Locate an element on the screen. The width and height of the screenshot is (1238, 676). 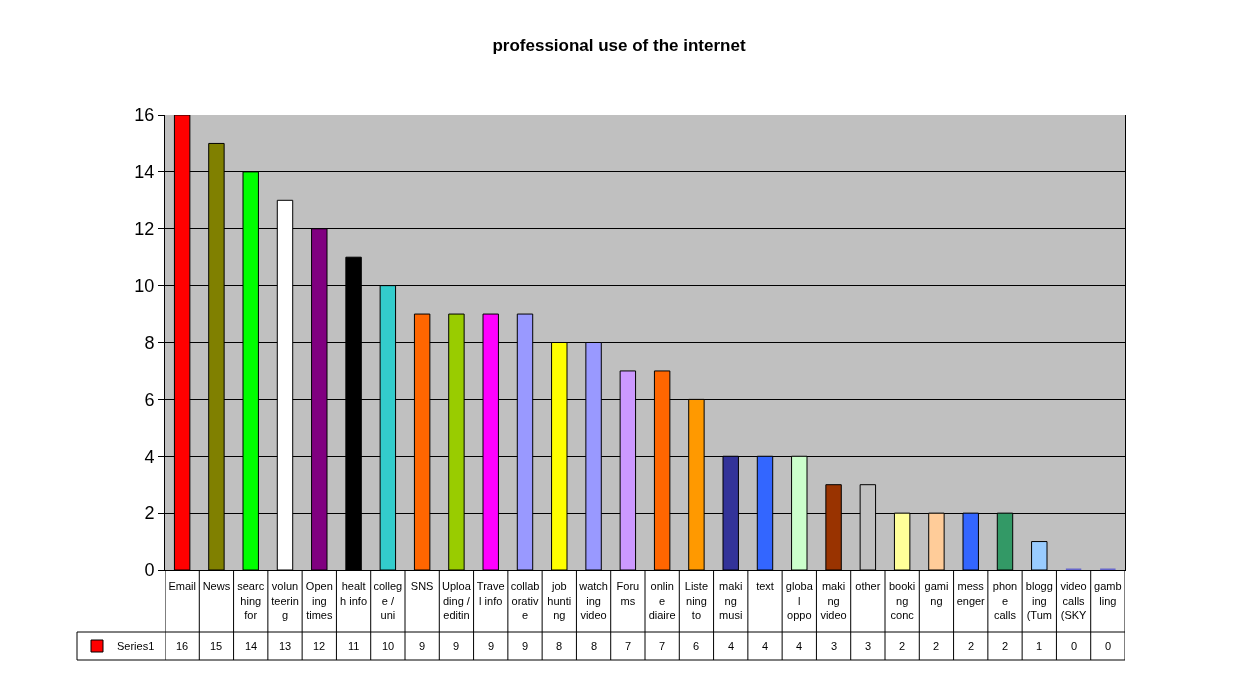
x-tick-label: Uploading / editin is located at coordinates (457, 600).